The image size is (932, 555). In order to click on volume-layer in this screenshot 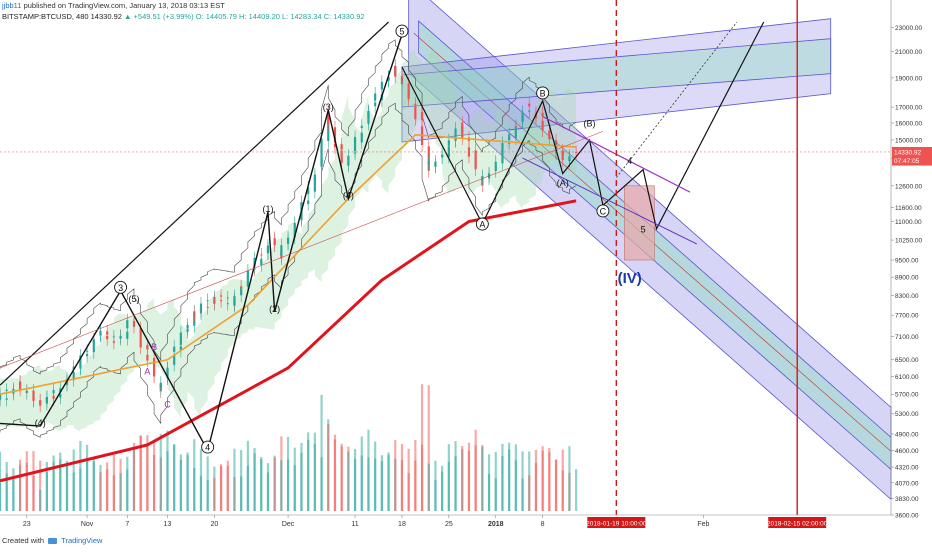, I will do `click(289, 447)`.